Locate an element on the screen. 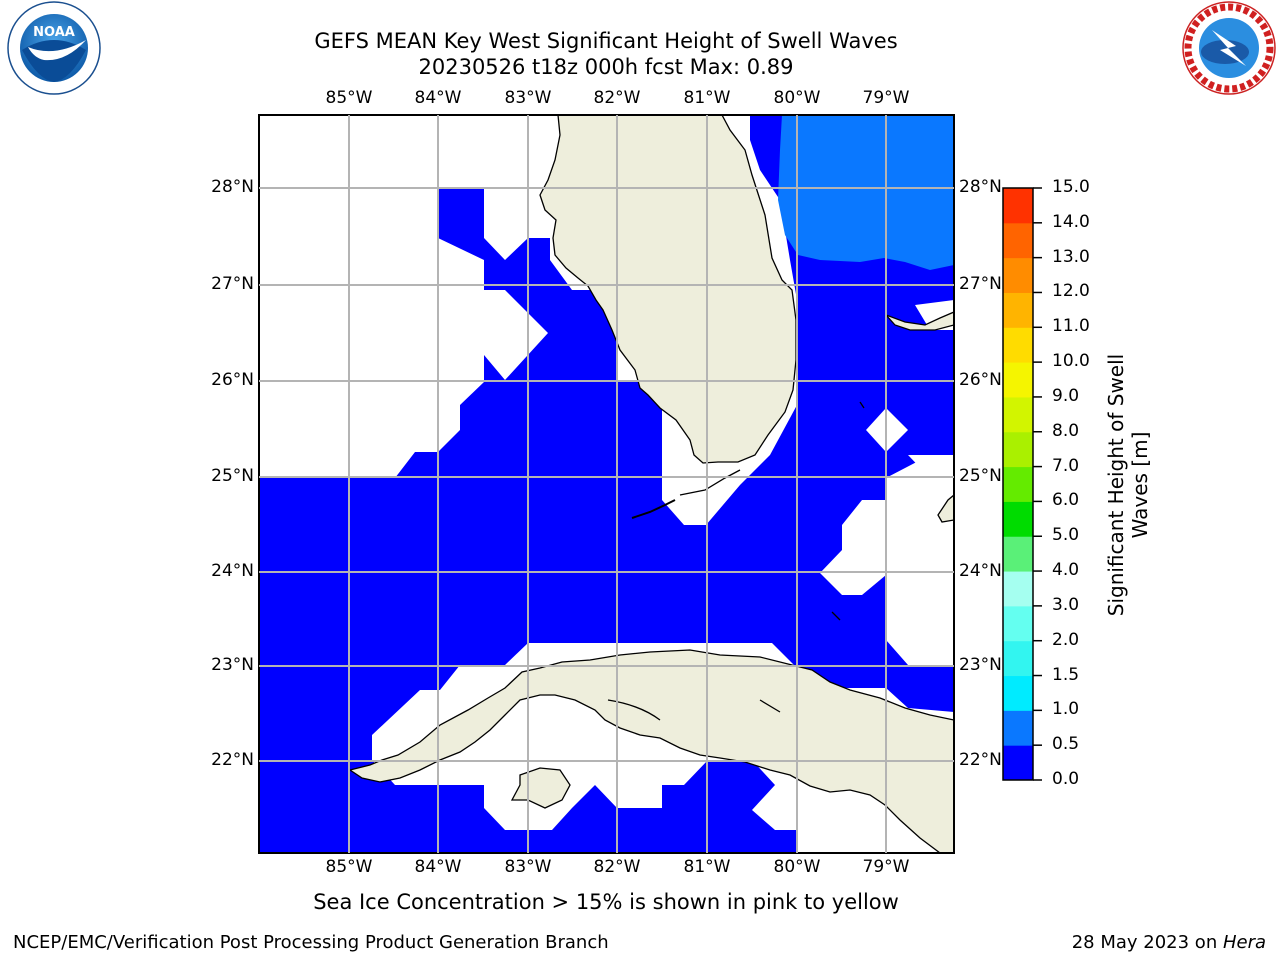 The width and height of the screenshot is (1280, 960). cuba-land is located at coordinates (651, 751).